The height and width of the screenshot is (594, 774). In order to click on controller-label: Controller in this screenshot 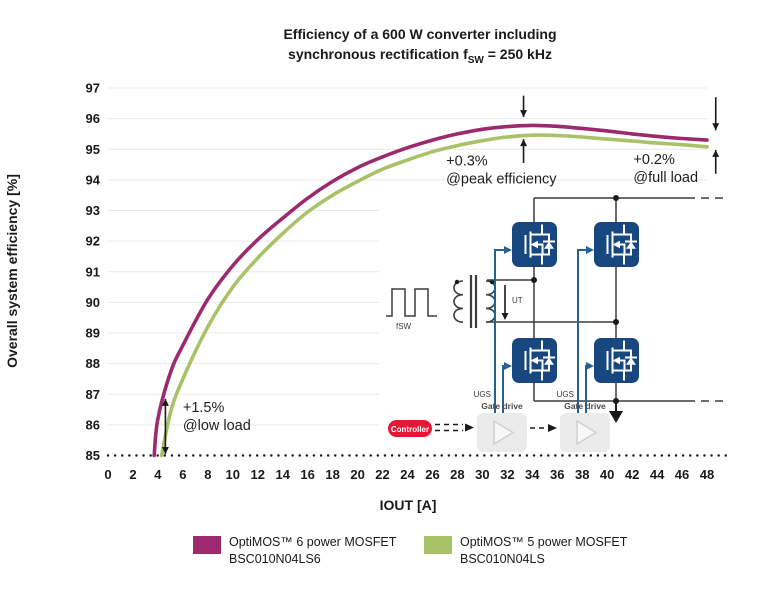, I will do `click(410, 429)`.